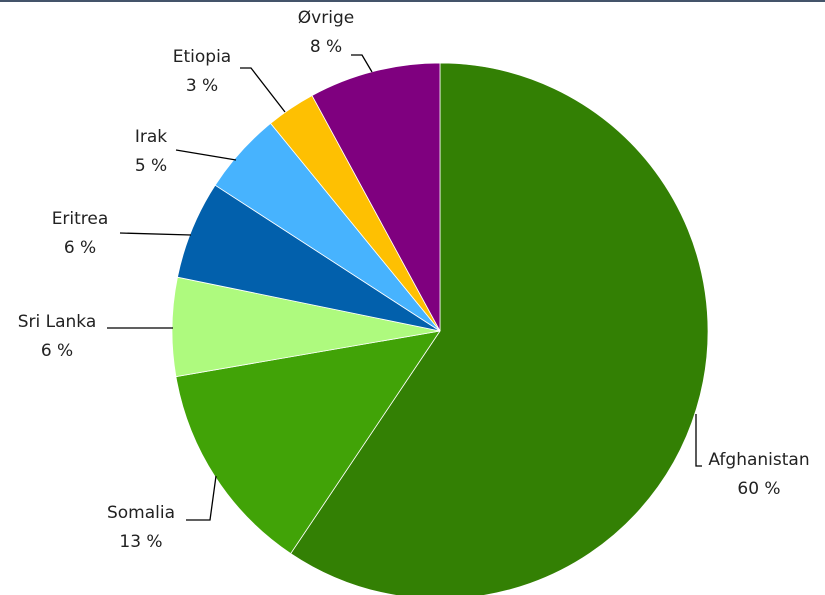 This screenshot has height=595, width=825. Describe the element at coordinates (57, 322) in the screenshot. I see `data-label-name-sri-lanka: Sri Lanka` at that location.